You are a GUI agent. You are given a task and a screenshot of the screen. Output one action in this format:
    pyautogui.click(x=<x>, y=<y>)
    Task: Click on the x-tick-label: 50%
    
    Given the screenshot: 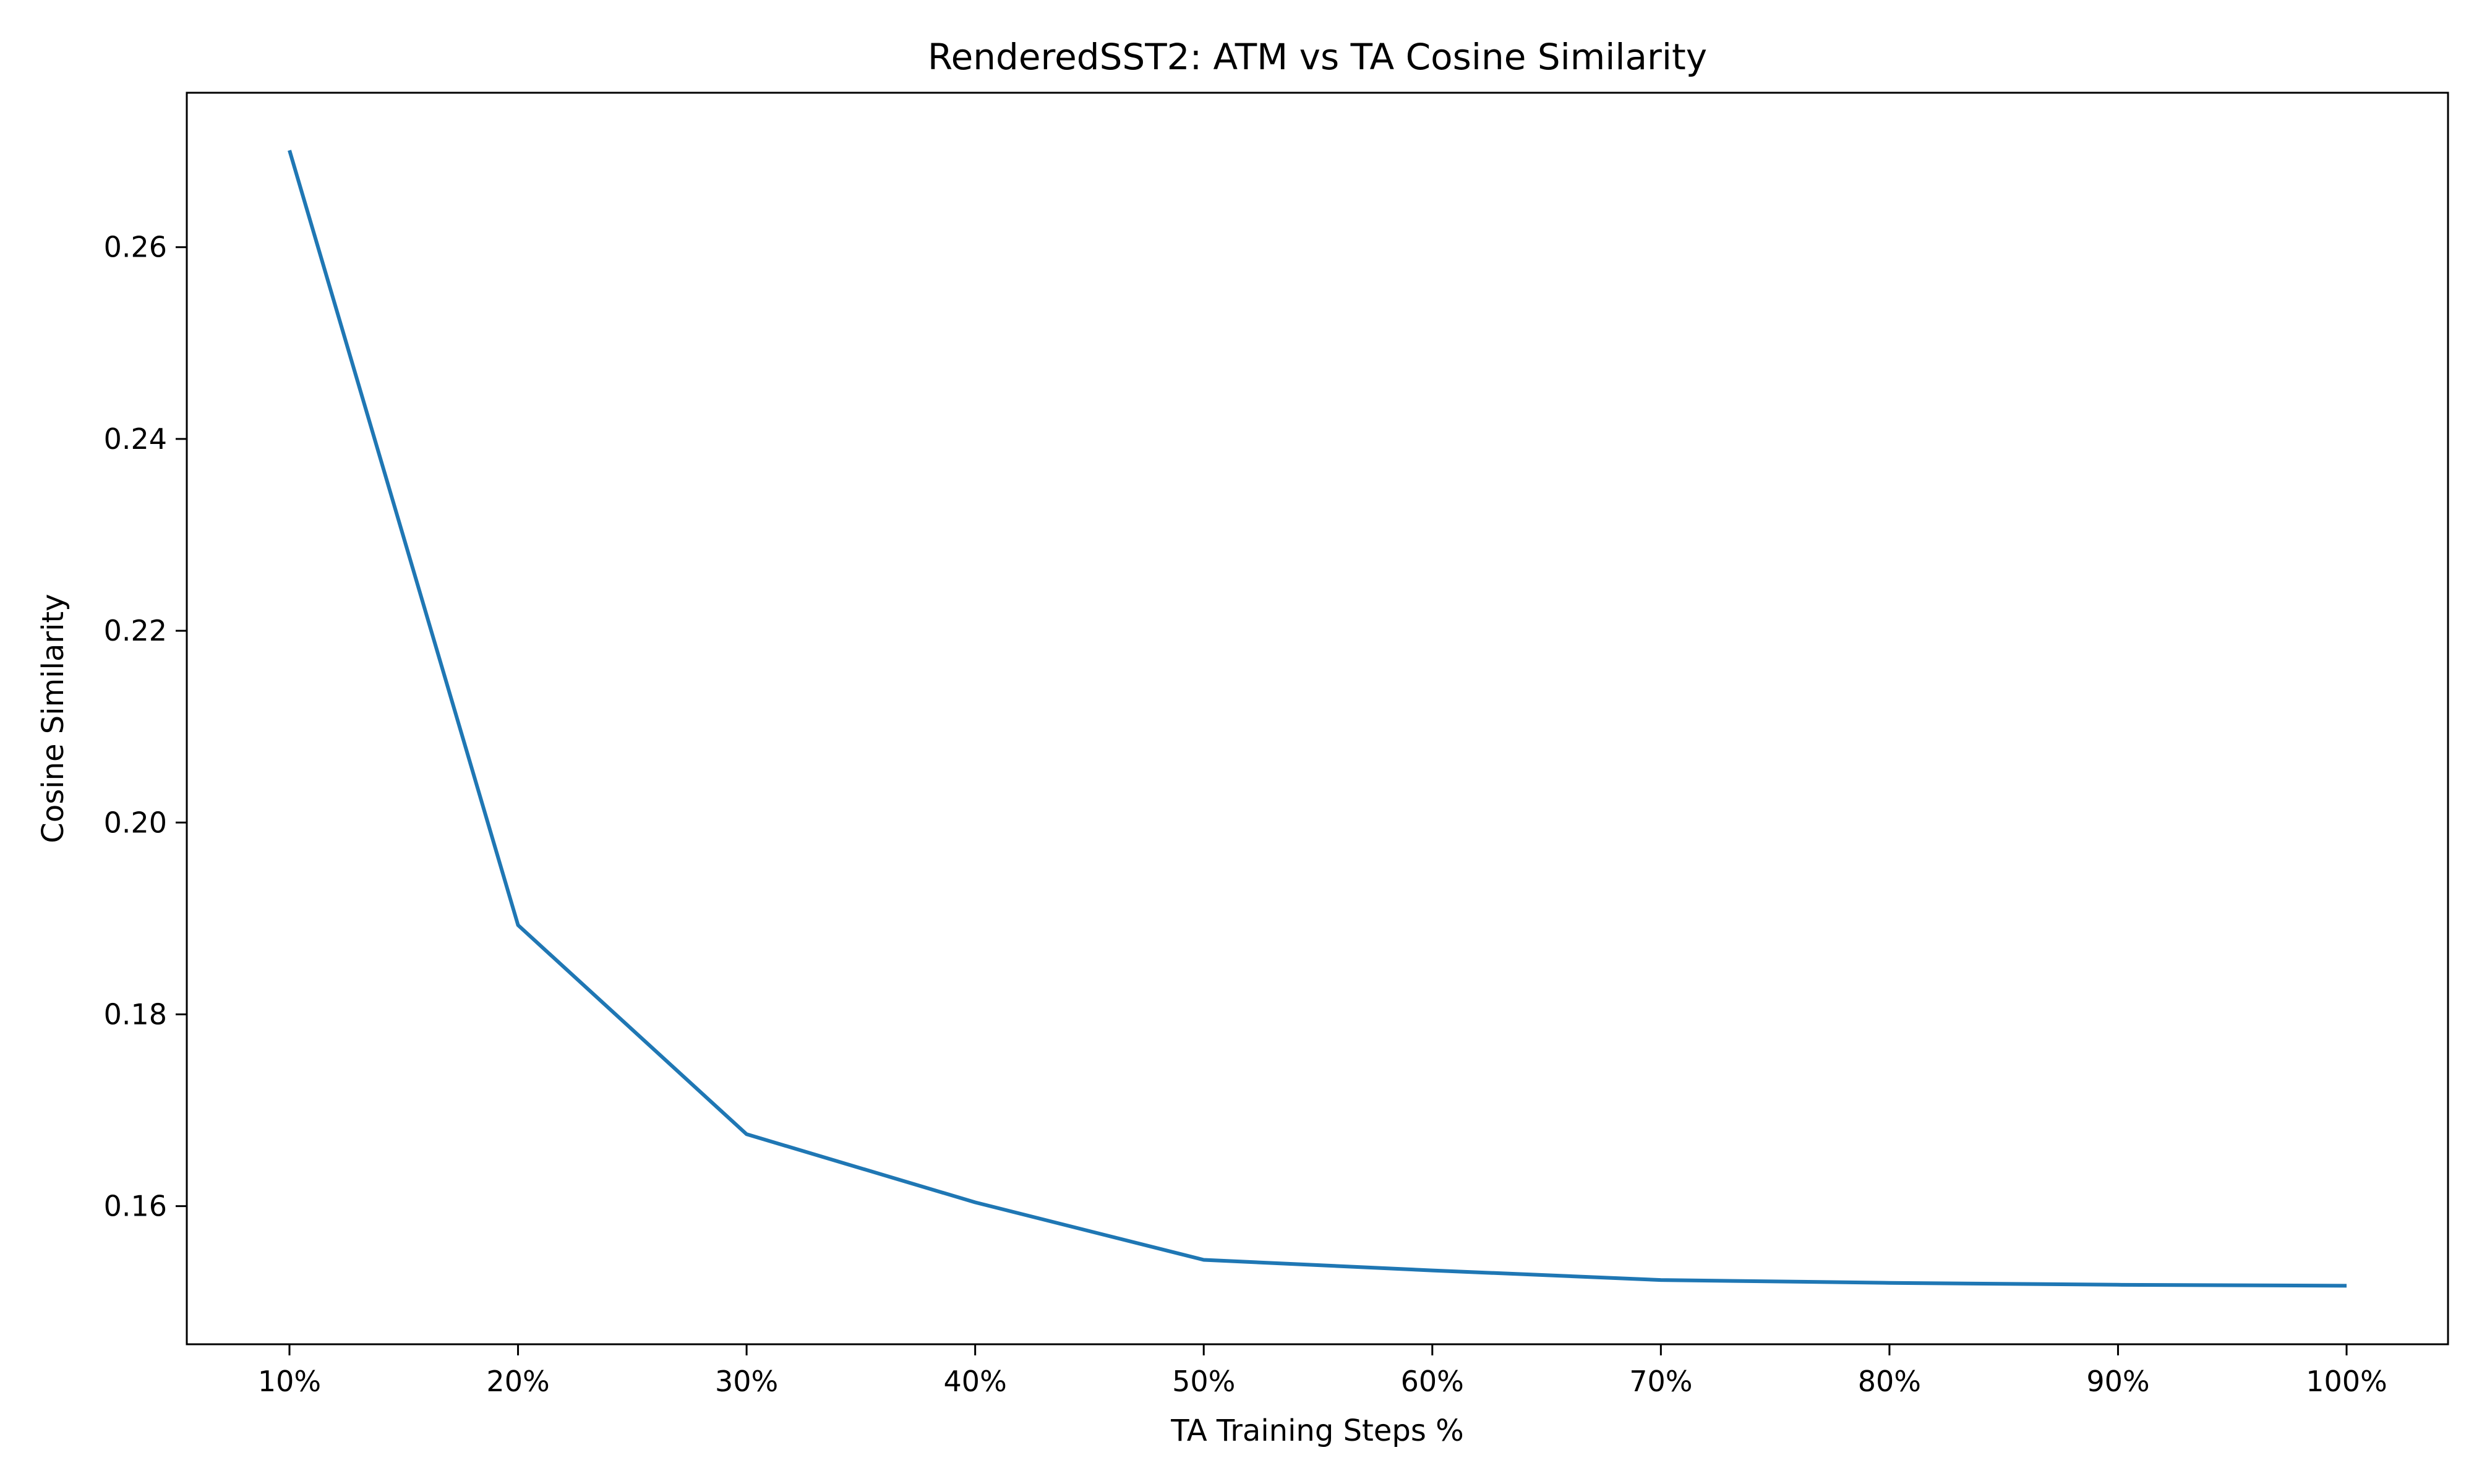 What is the action you would take?
    pyautogui.click(x=1203, y=1381)
    